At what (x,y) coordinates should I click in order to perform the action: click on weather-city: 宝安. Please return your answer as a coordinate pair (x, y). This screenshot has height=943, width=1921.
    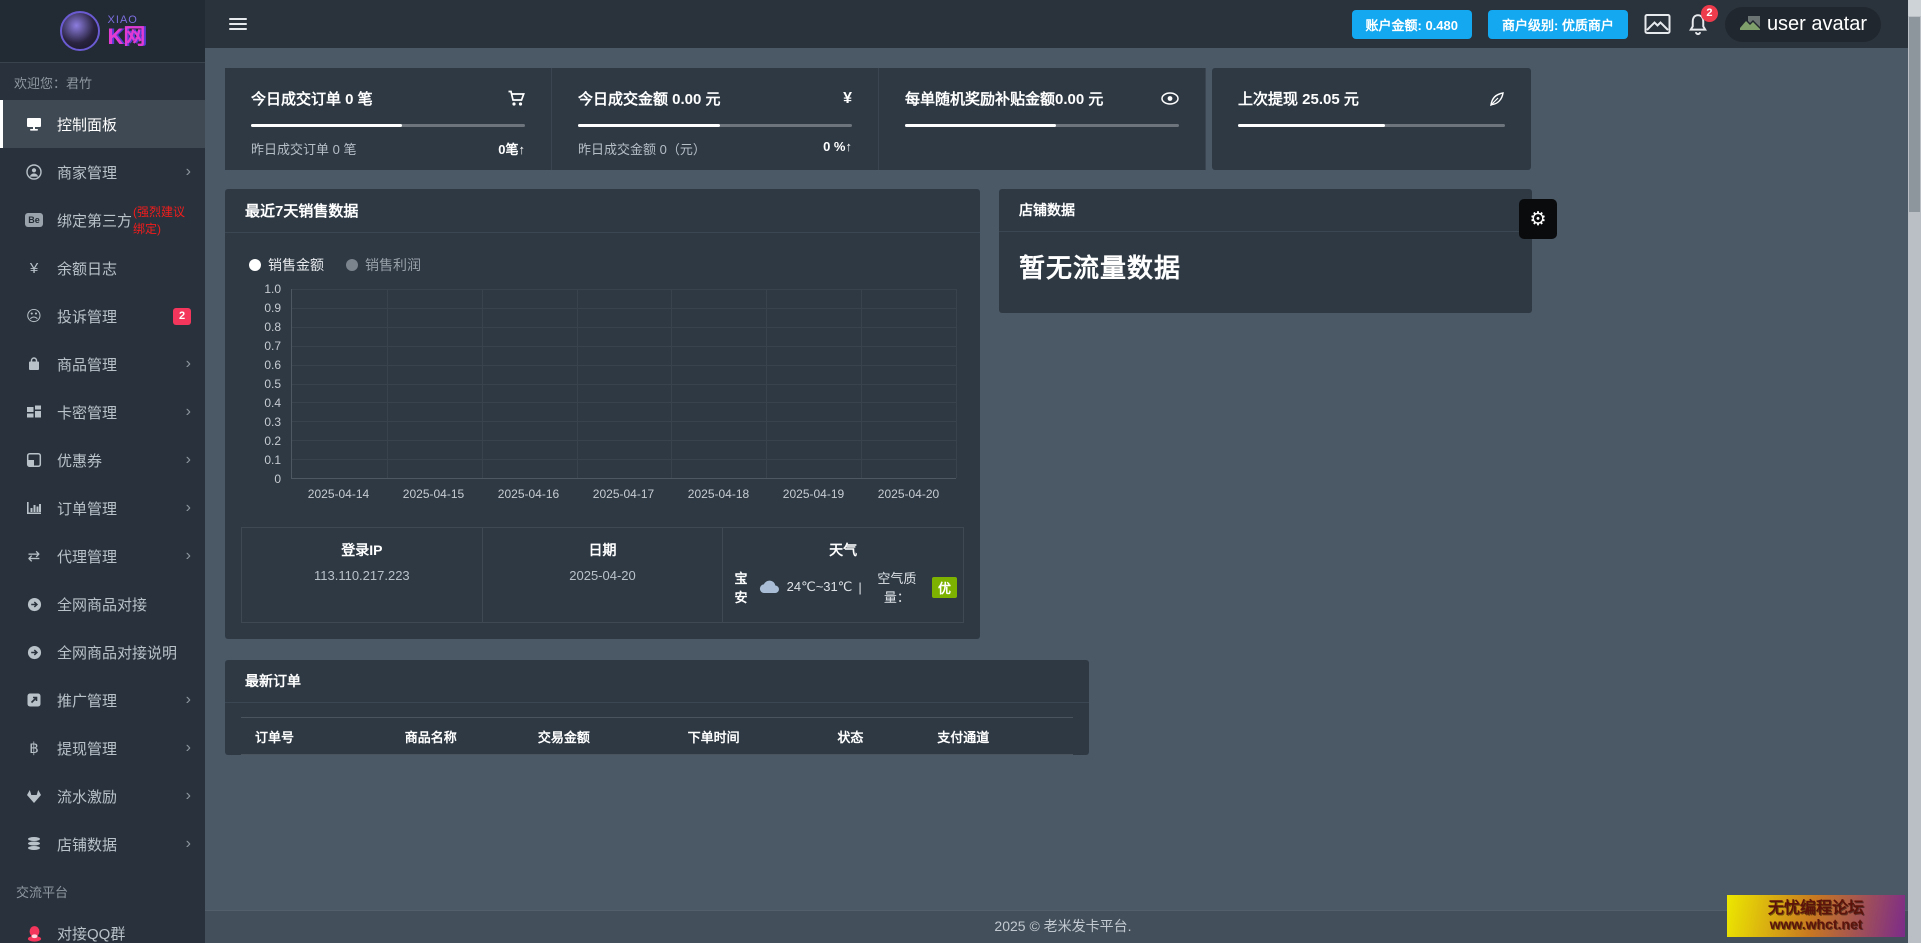
    Looking at the image, I should click on (741, 588).